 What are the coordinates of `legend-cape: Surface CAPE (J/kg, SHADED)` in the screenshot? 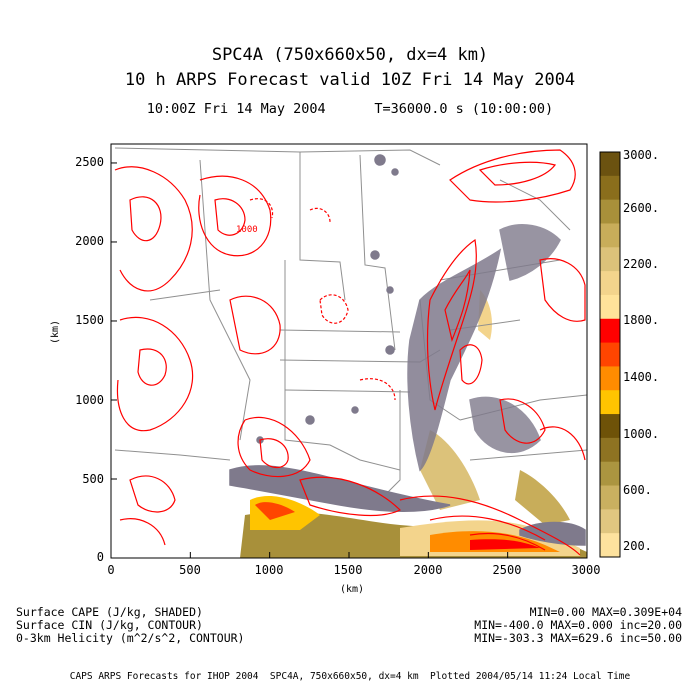 It's located at (109, 612).